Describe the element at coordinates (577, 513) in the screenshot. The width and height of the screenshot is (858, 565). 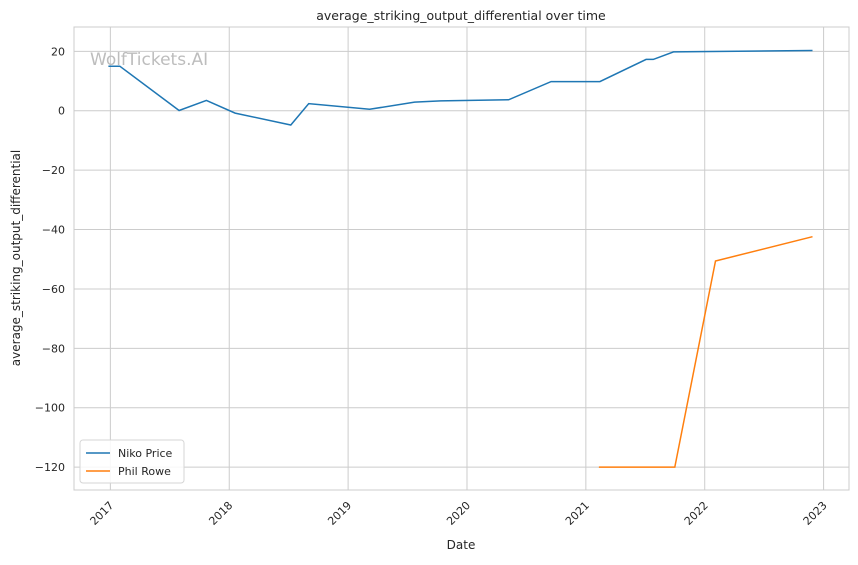
I see `x-tick-label: 2021` at that location.